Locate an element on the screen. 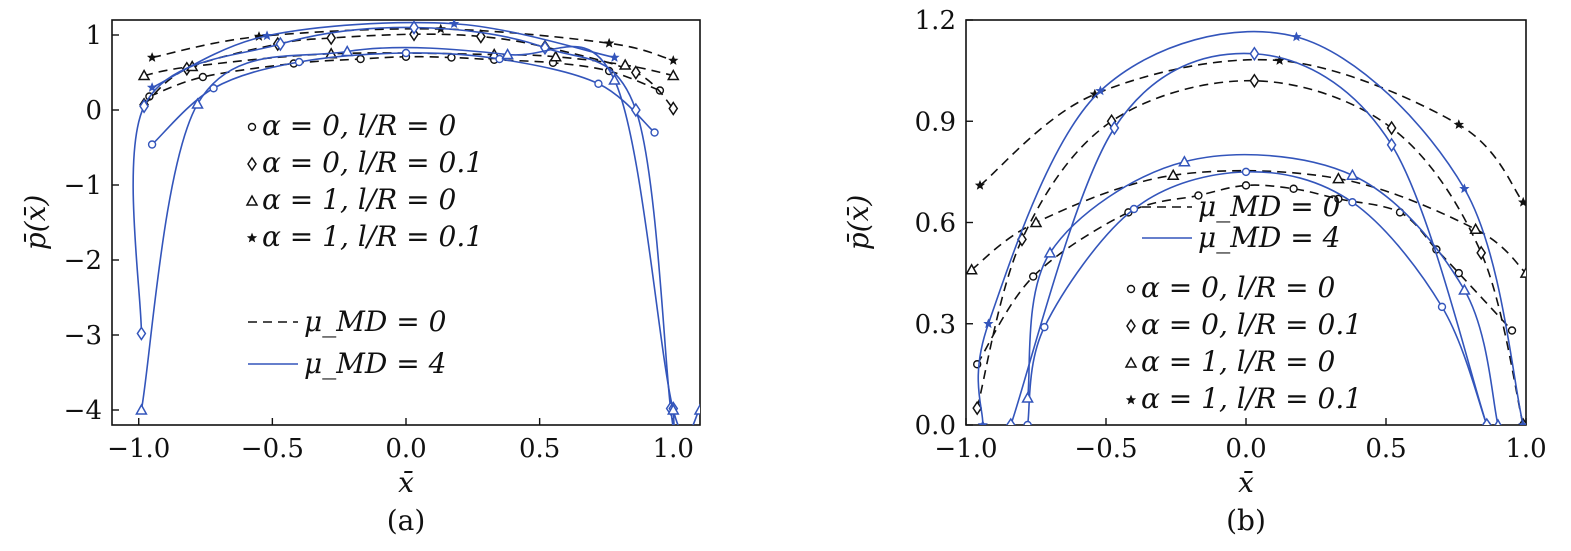 The width and height of the screenshot is (1571, 551). legend-marker-diamond is located at coordinates (252, 164).